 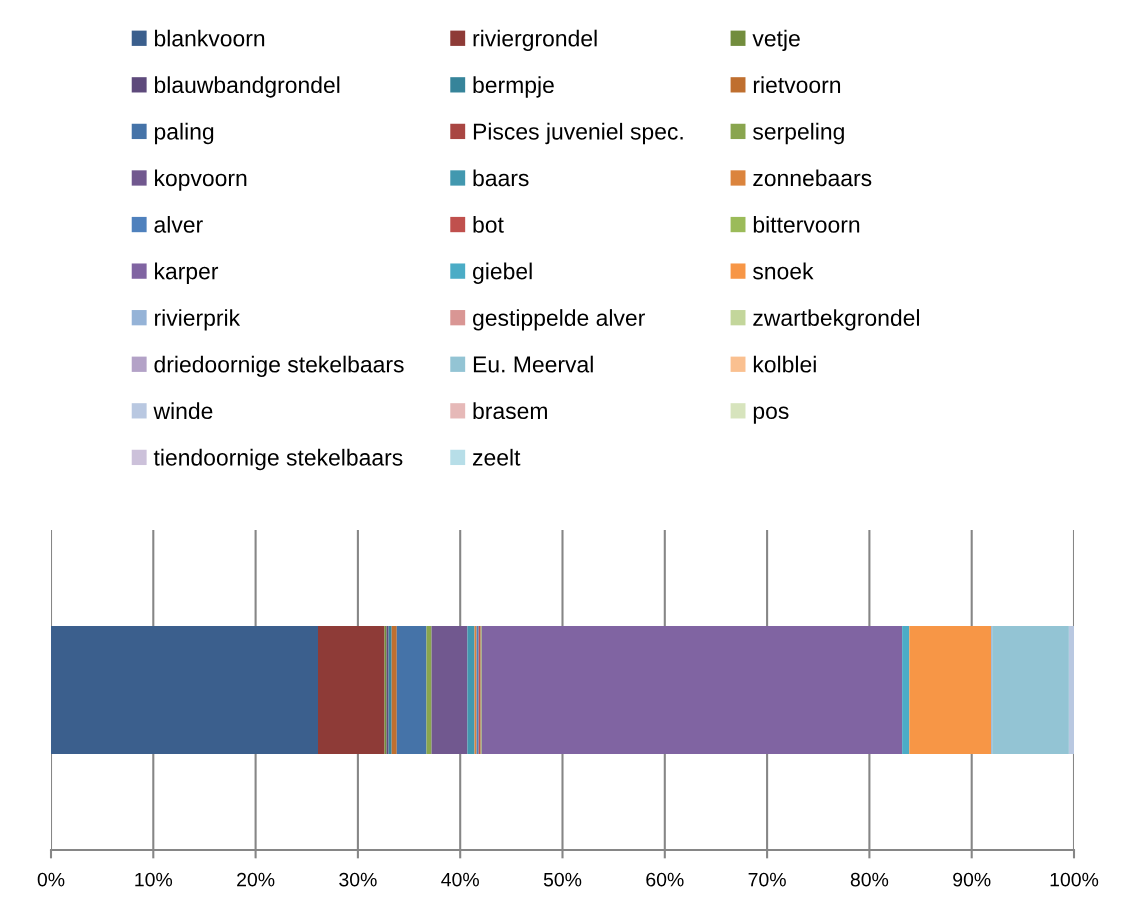 I want to click on legend-label: gestippelde alver, so click(x=559, y=320).